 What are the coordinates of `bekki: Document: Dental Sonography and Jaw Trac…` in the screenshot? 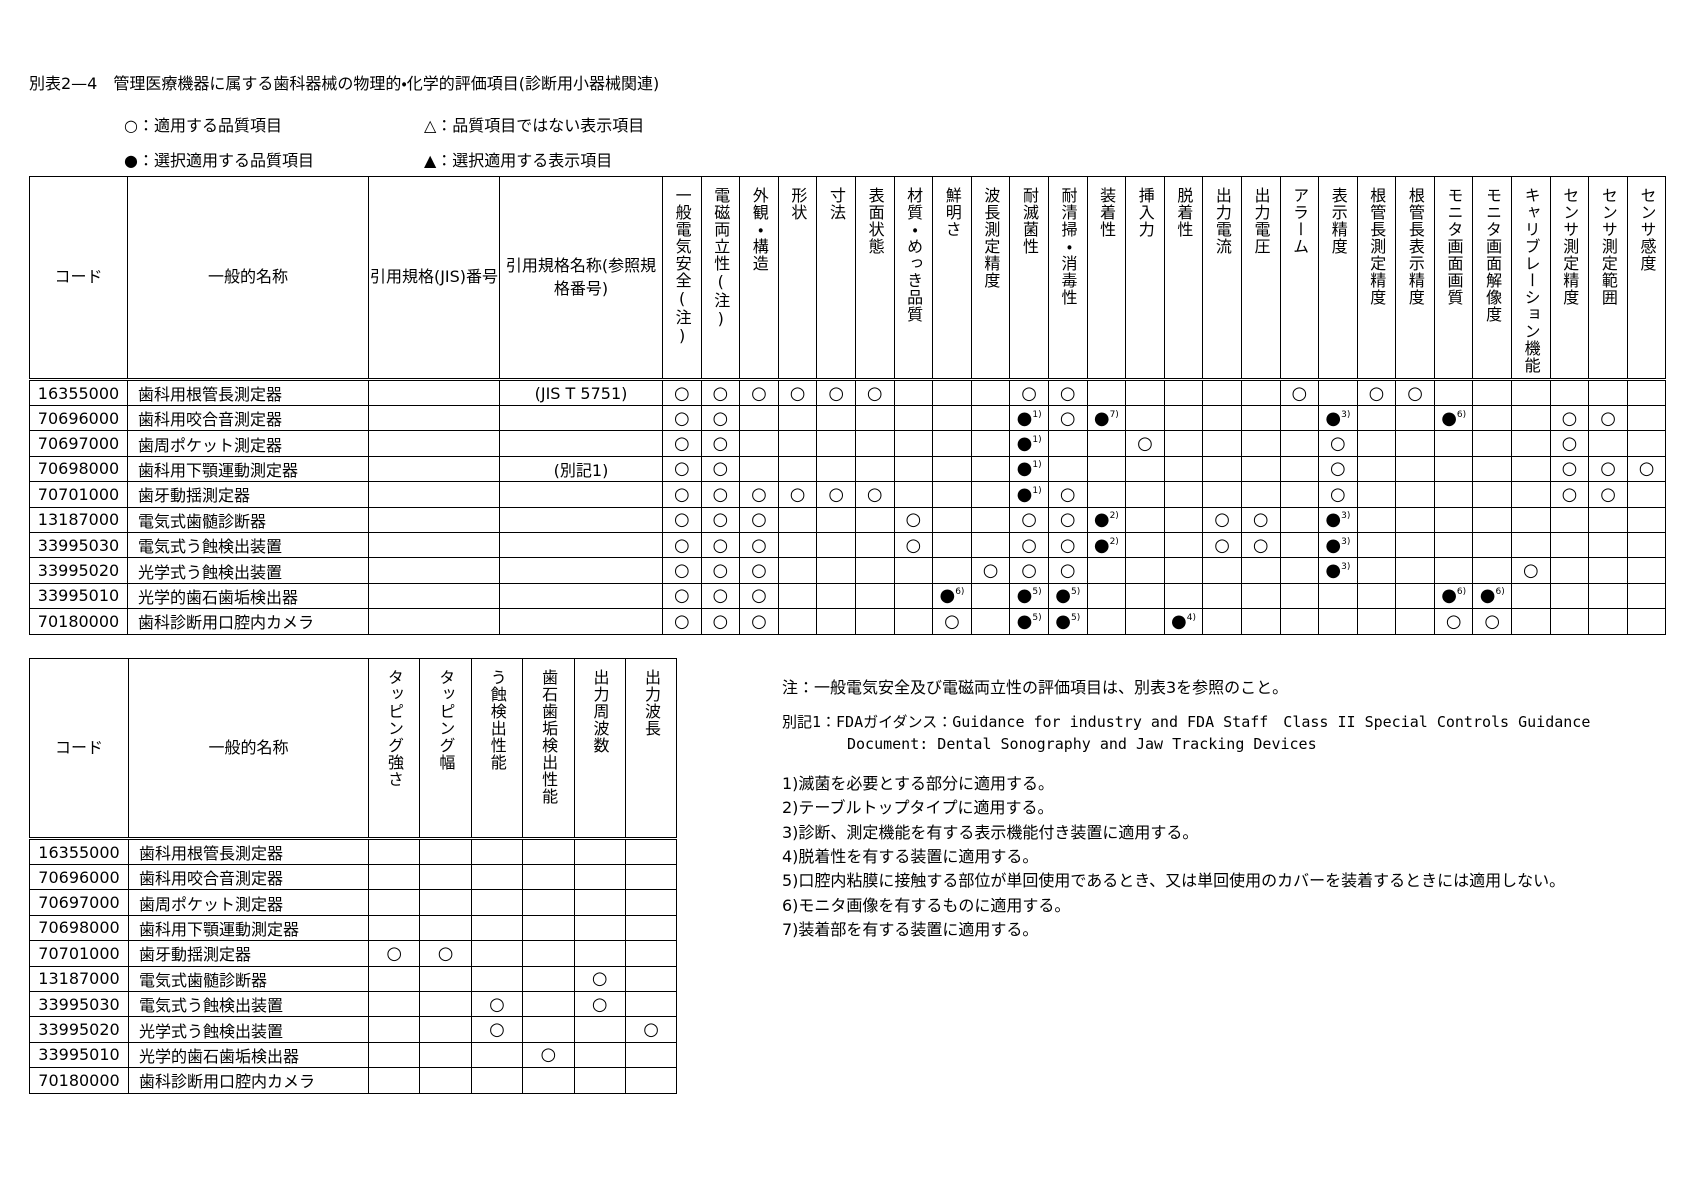 It's located at (1082, 744).